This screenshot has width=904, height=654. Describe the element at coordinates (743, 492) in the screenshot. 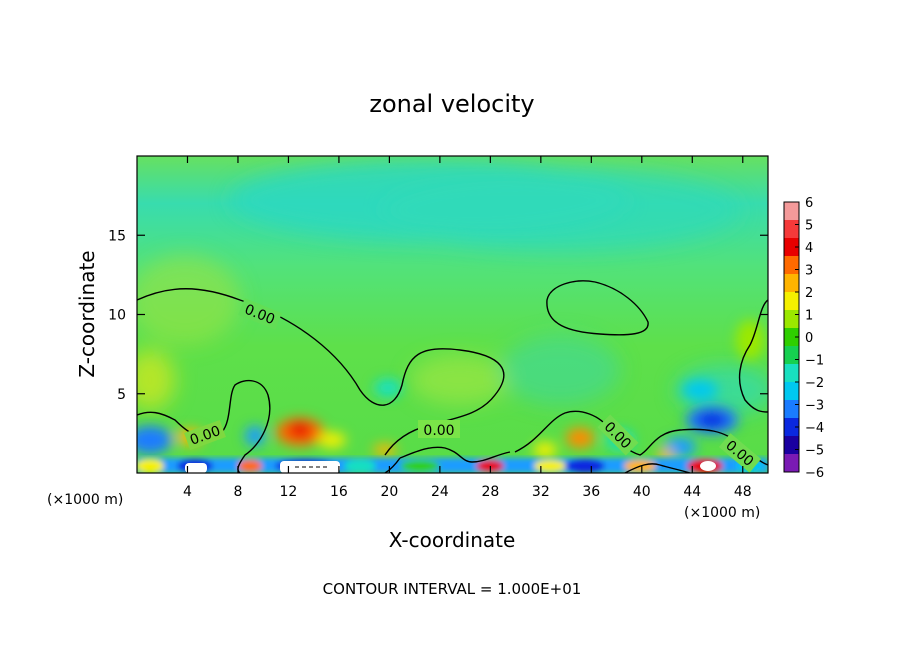

I see `x-tick-label: 48` at that location.